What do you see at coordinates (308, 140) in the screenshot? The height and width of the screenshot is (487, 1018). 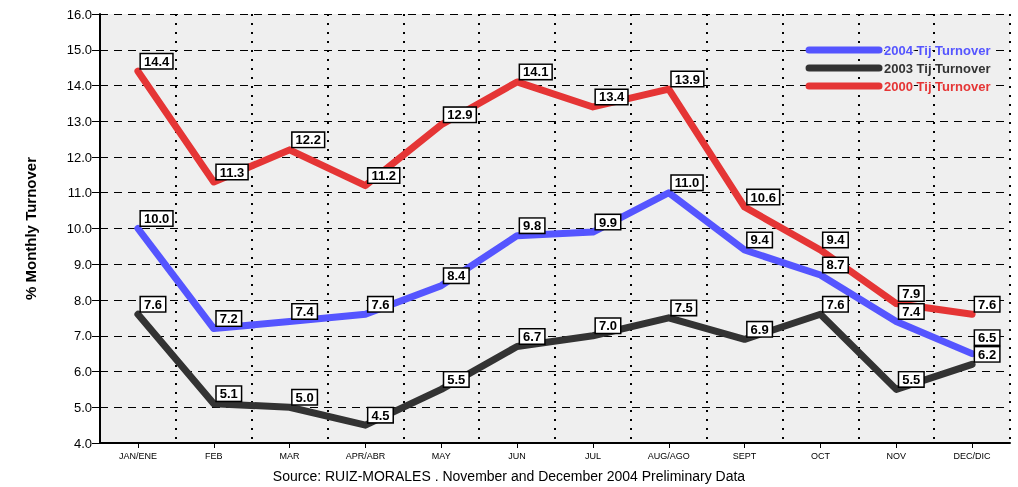 I see `data-label: 12.2` at bounding box center [308, 140].